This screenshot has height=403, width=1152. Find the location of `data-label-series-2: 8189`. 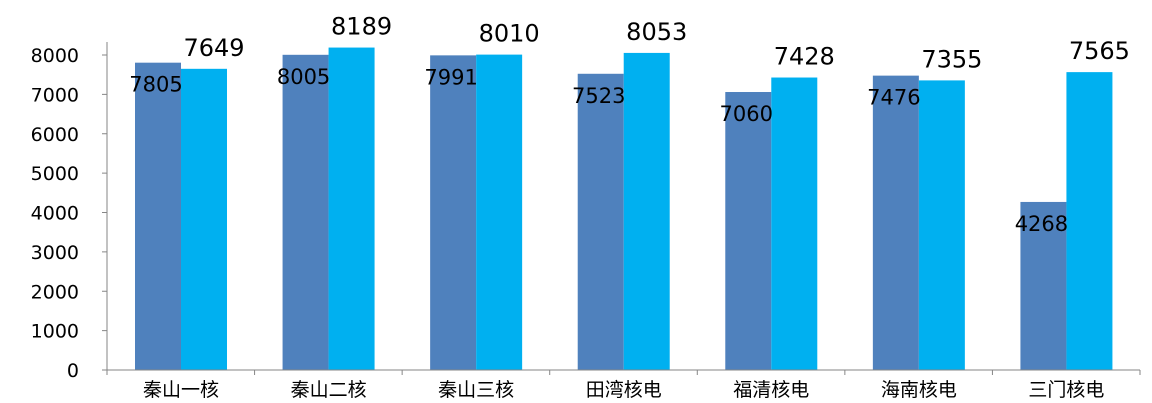

data-label-series-2: 8189 is located at coordinates (361, 27).